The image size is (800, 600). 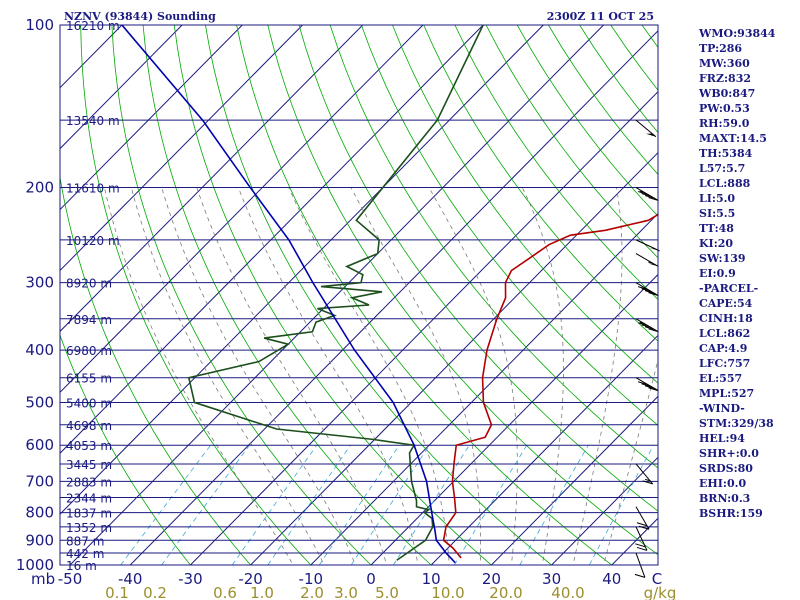 I want to click on mixing-ratio-tick-label: 1.0, so click(x=262, y=592).